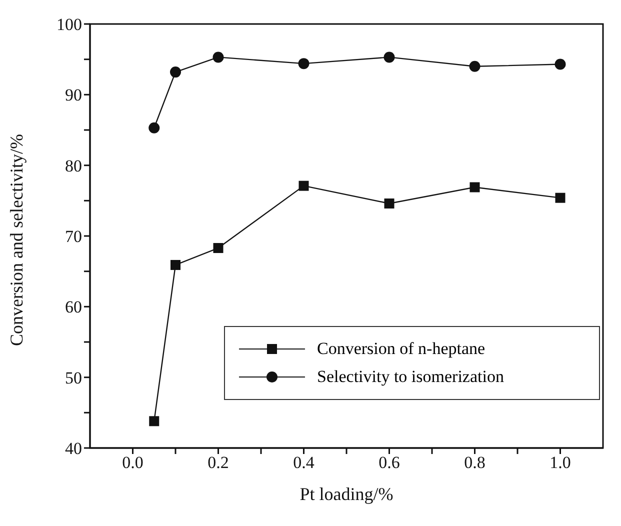 The image size is (621, 526). Describe the element at coordinates (347, 494) in the screenshot. I see `x-axis-title: Pt loading/%` at that location.